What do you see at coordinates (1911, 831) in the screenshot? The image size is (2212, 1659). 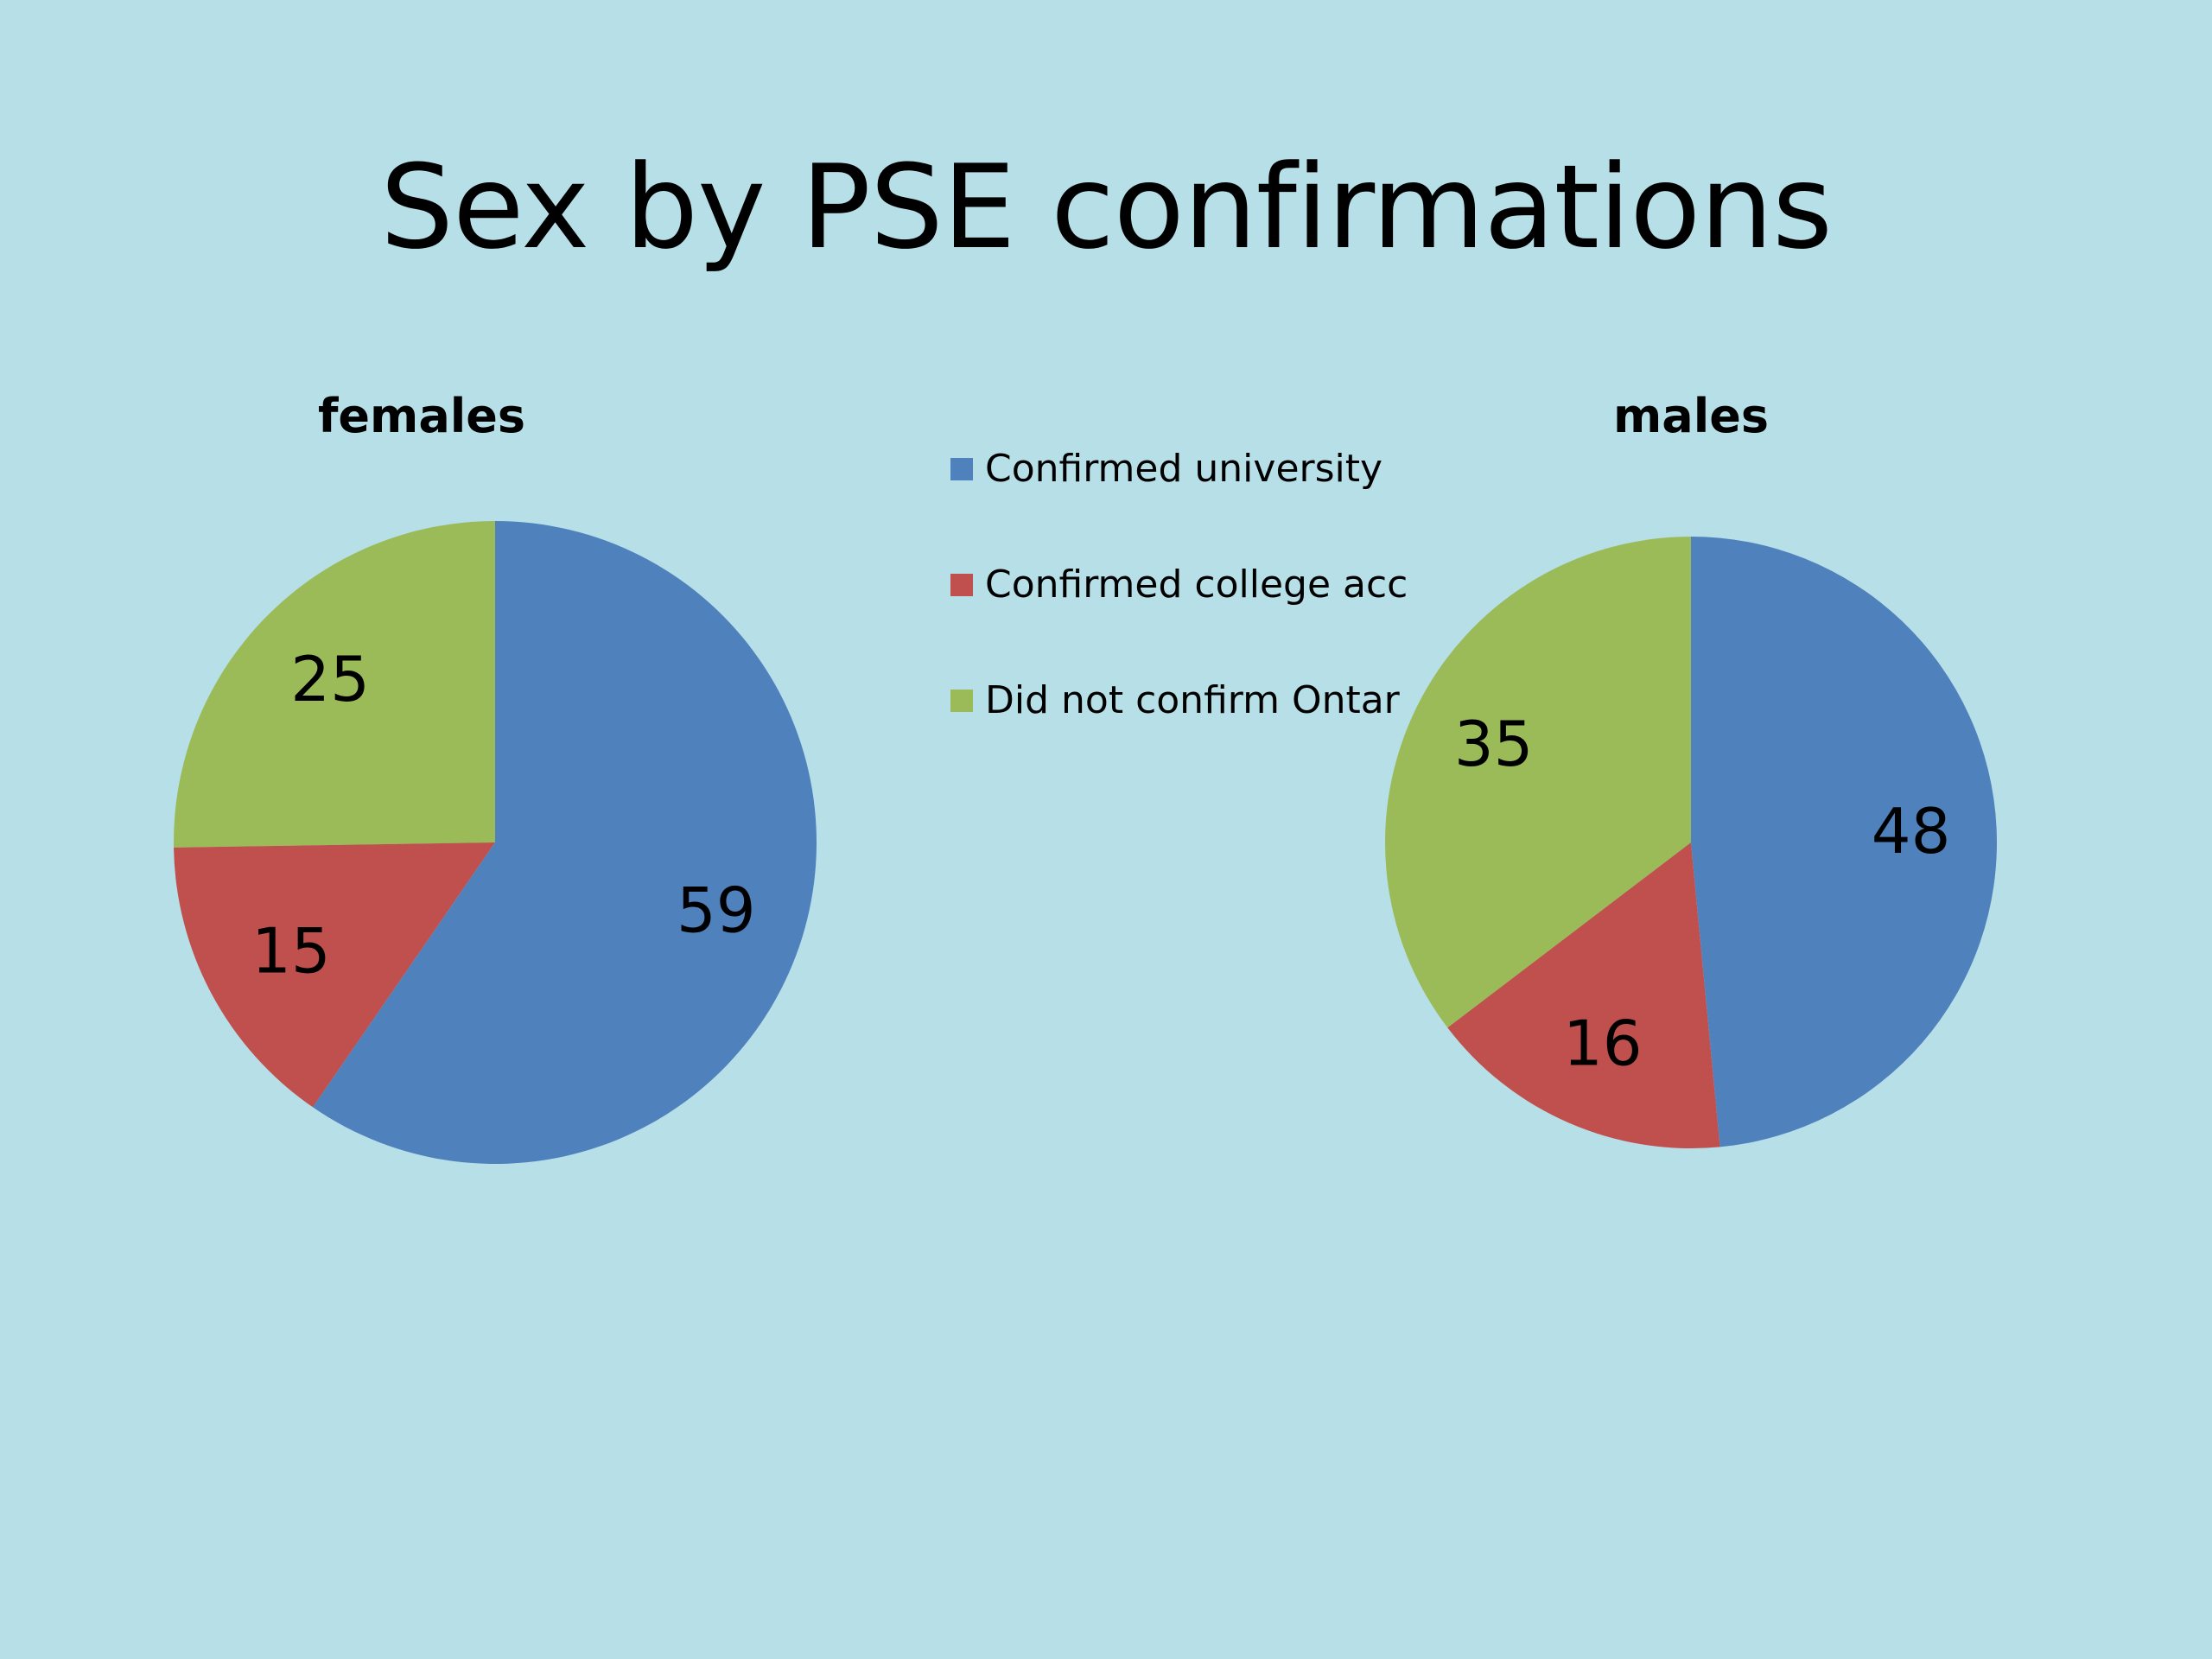 I see `data-label-males-confirmed-university: 48` at bounding box center [1911, 831].